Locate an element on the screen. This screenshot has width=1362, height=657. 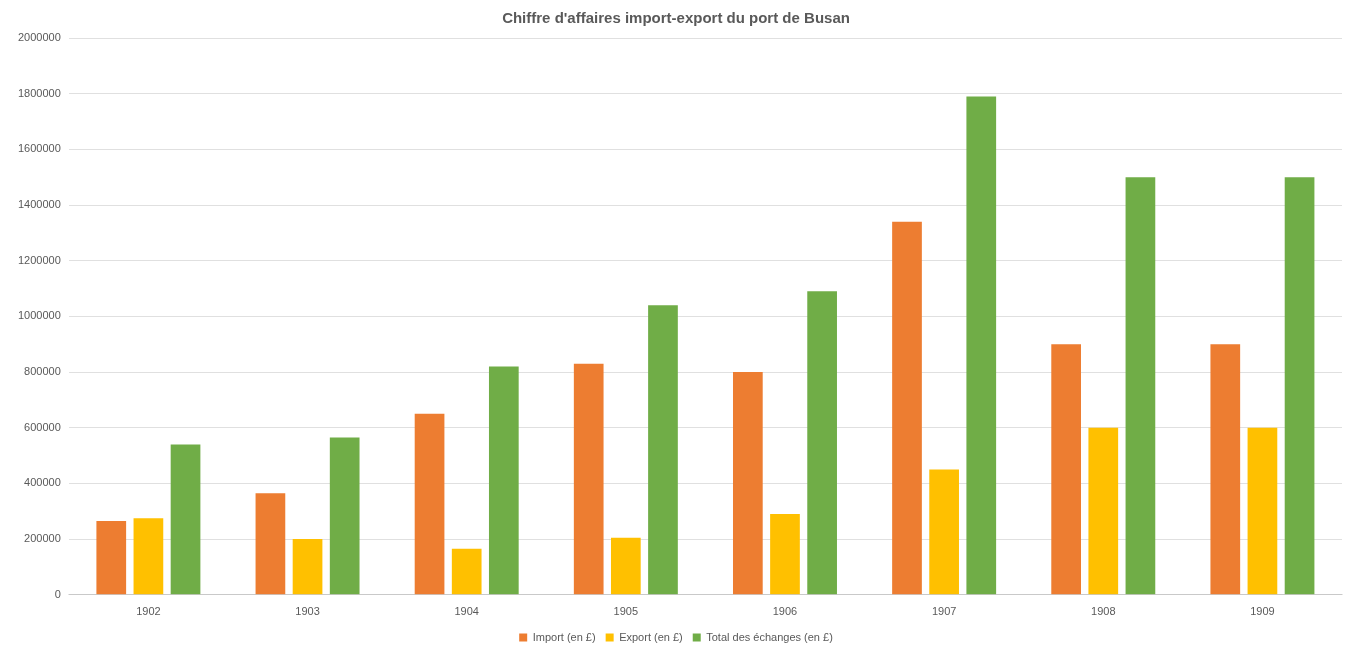
chart-title: Chiffre d'affaires import-export du port de Busan is located at coordinates (676, 18).